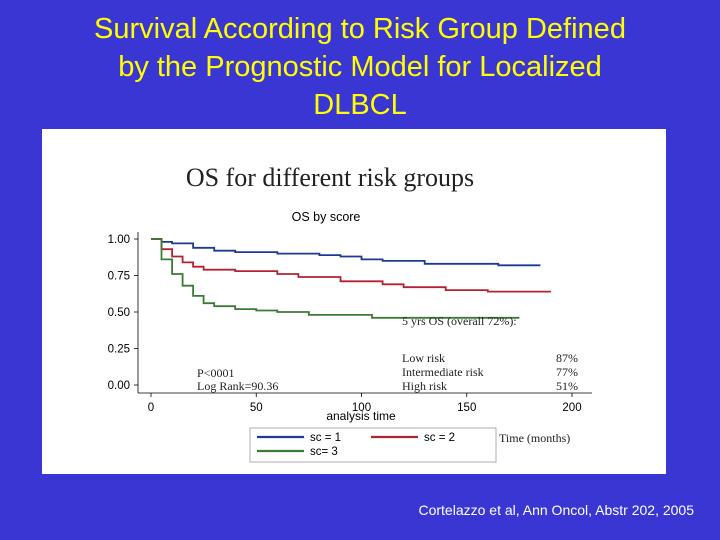 The image size is (720, 540). I want to click on y-tick-label: 0.50, so click(119, 313).